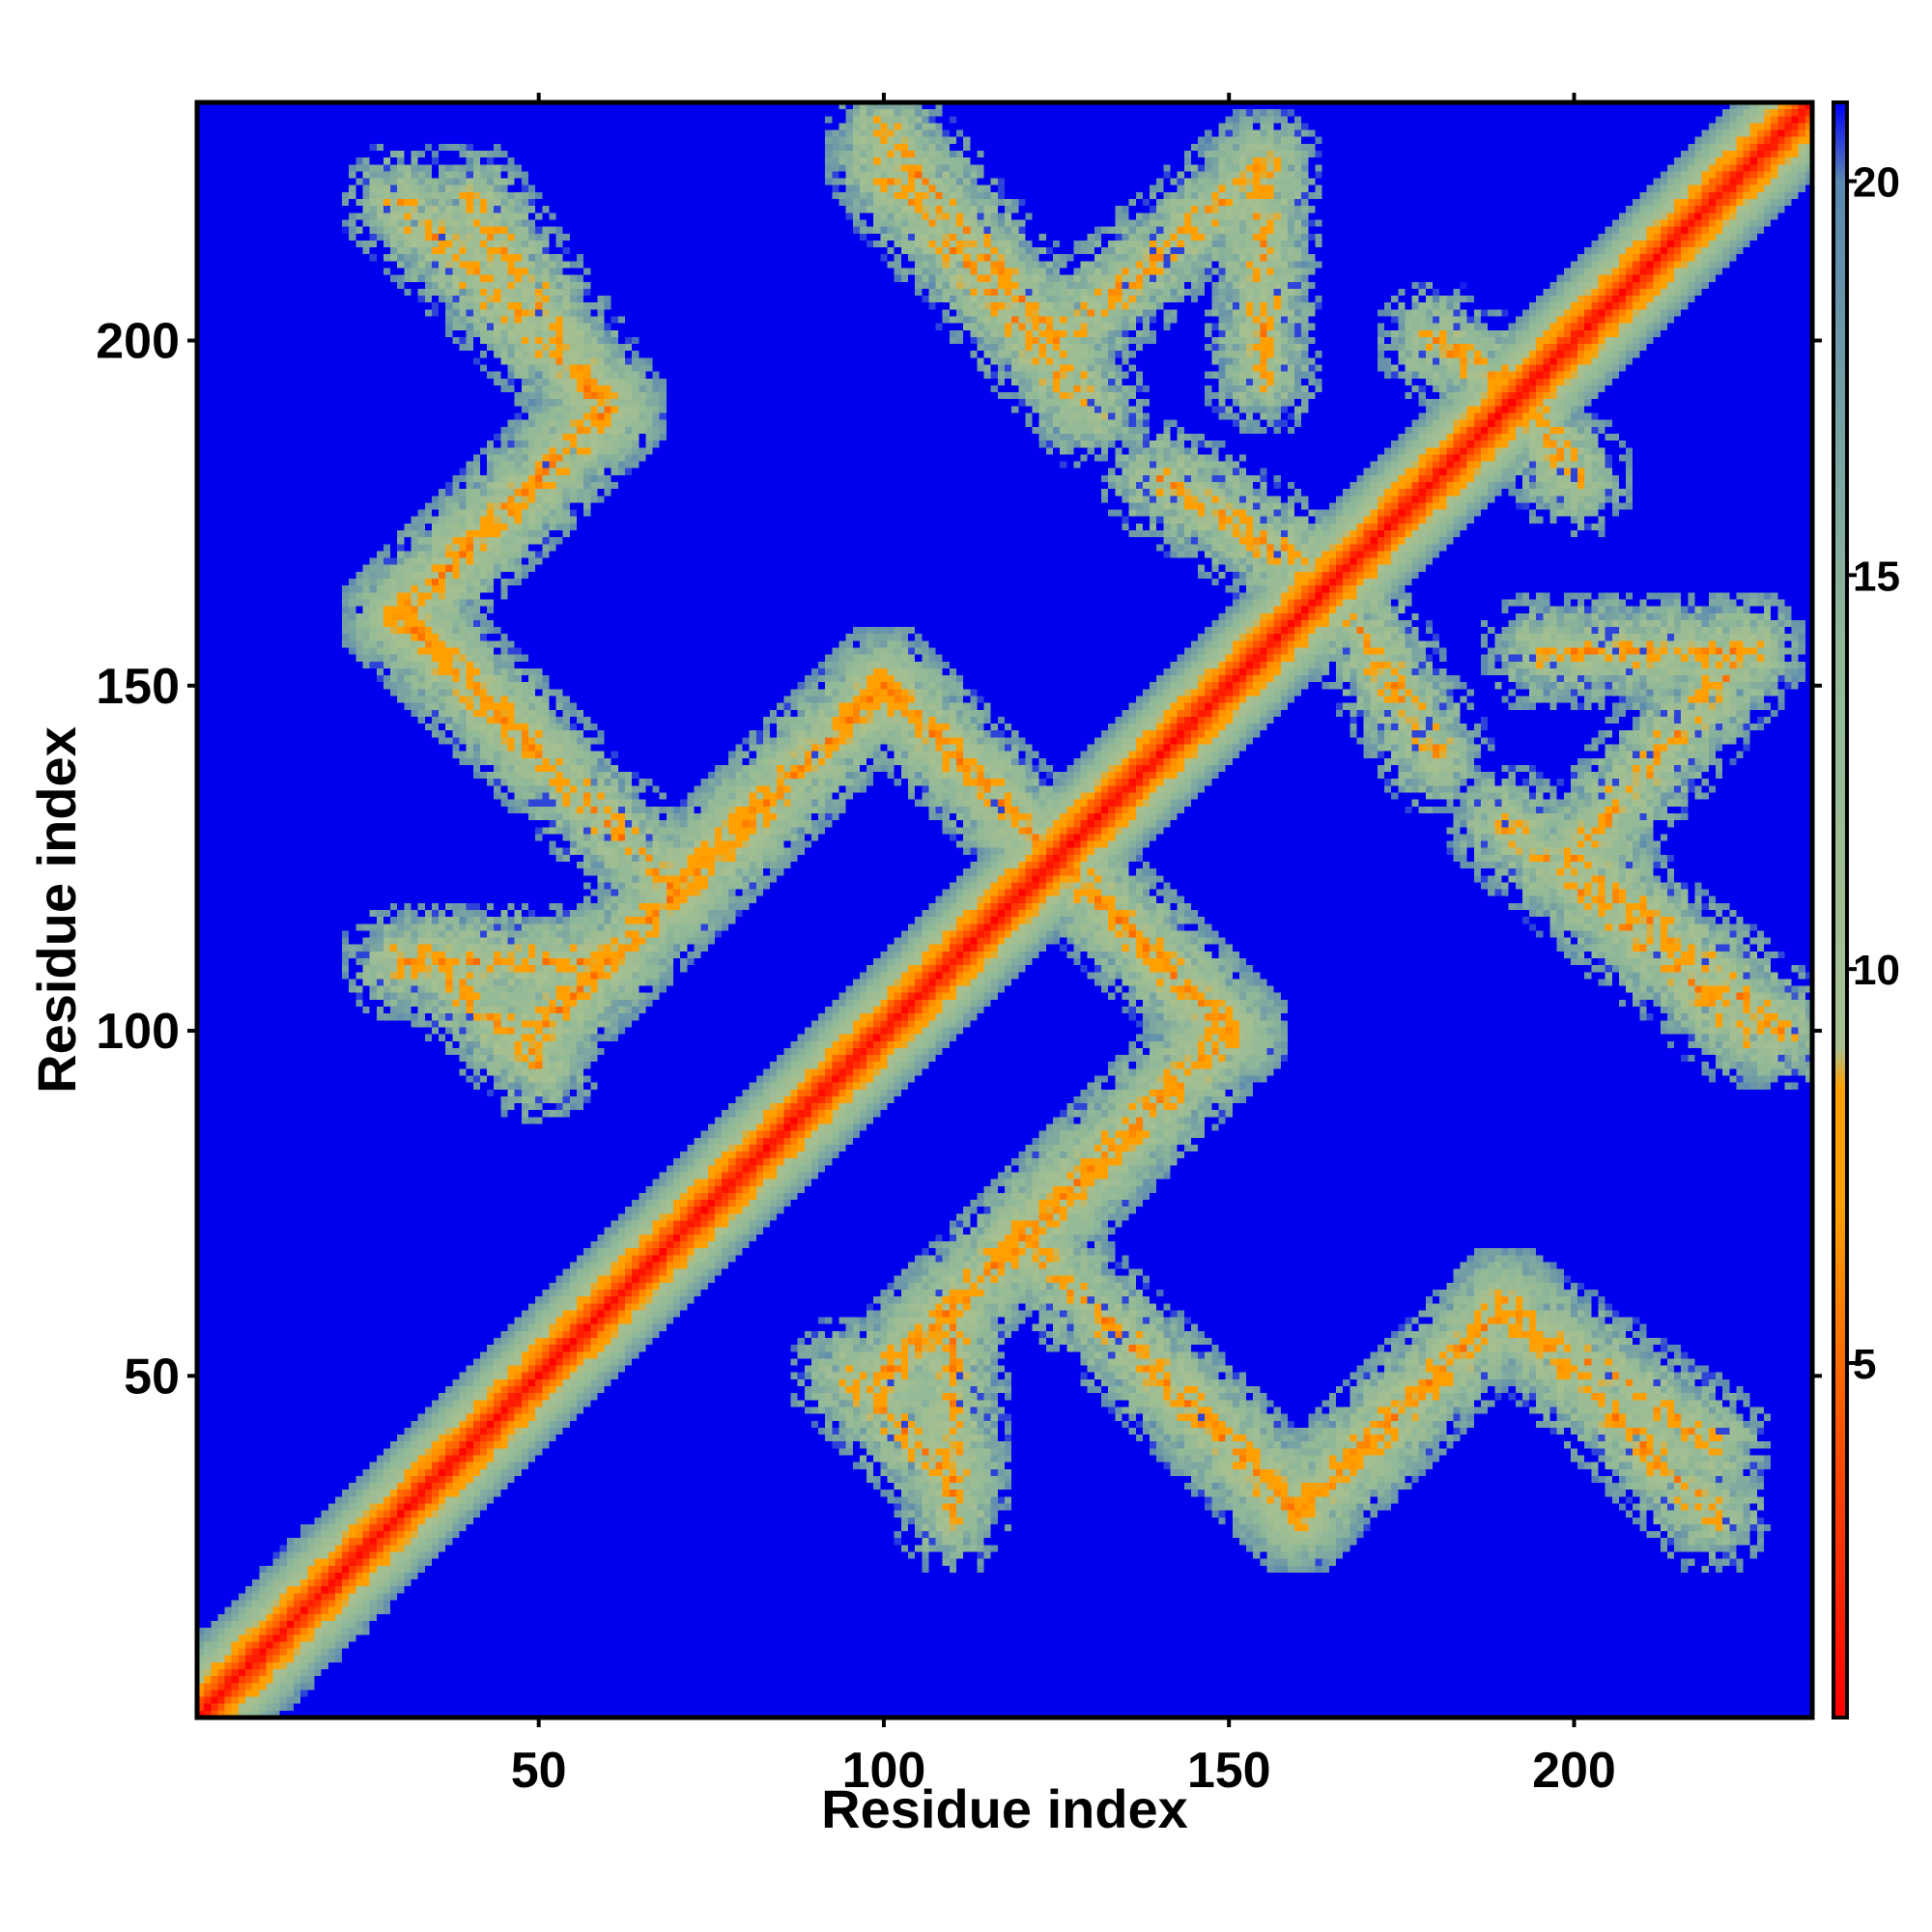 The height and width of the screenshot is (1932, 1932). I want to click on x-axis-title: Residue index, so click(1005, 1808).